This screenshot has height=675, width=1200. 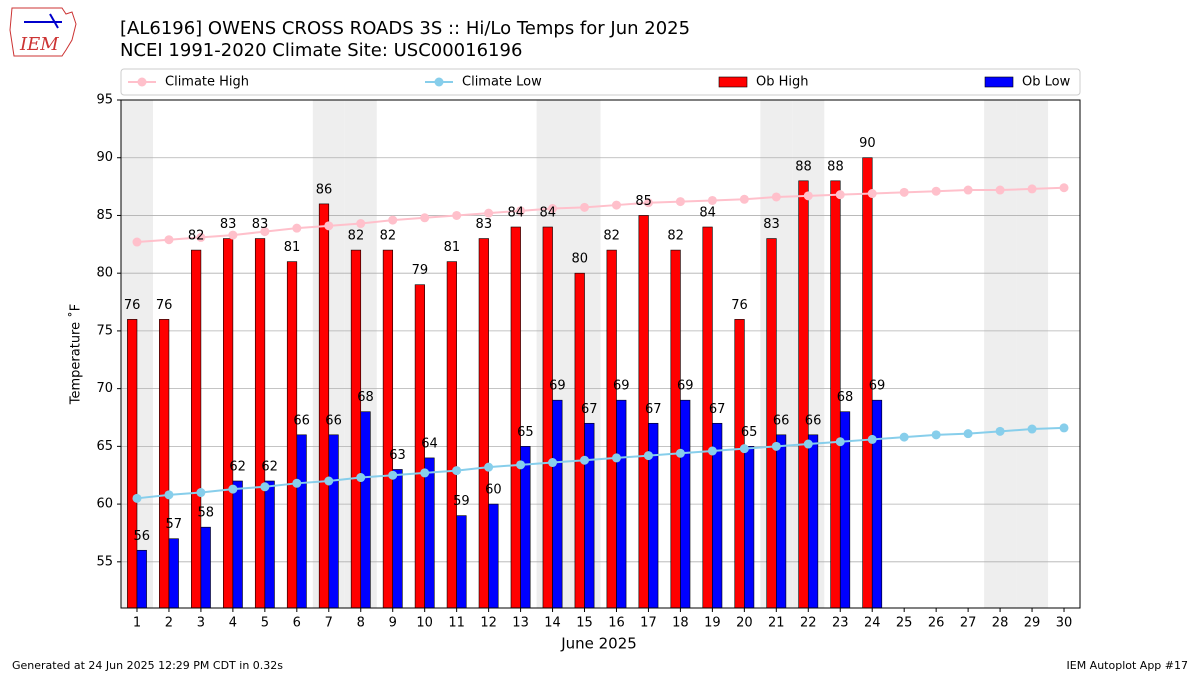 What do you see at coordinates (104, 504) in the screenshot?
I see `y-tick-label: 60` at bounding box center [104, 504].